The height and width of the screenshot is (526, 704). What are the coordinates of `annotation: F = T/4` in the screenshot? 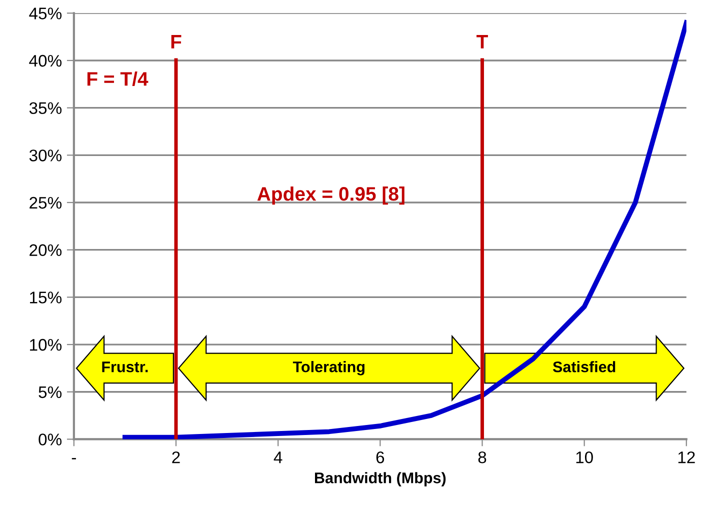 It's located at (117, 78).